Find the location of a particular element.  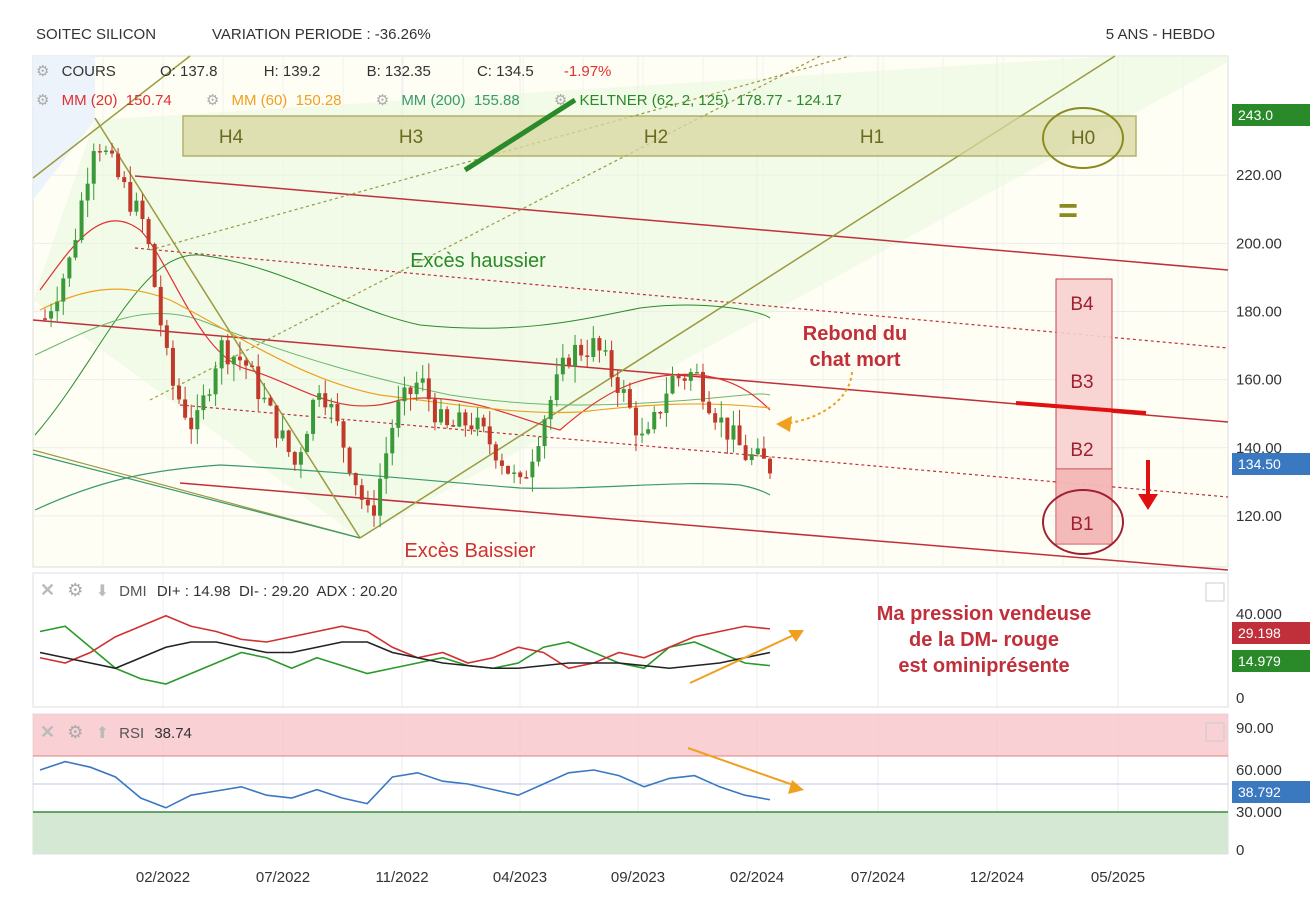

equal-sign: = is located at coordinates (1068, 211).